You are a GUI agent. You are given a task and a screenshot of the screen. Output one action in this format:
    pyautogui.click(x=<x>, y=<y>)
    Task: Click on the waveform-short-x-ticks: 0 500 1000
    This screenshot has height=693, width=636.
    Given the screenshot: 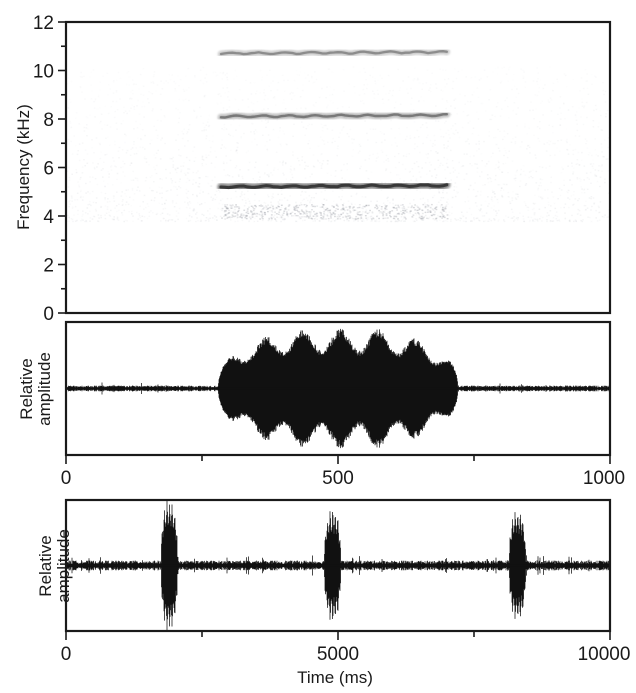 What is the action you would take?
    pyautogui.click(x=343, y=472)
    